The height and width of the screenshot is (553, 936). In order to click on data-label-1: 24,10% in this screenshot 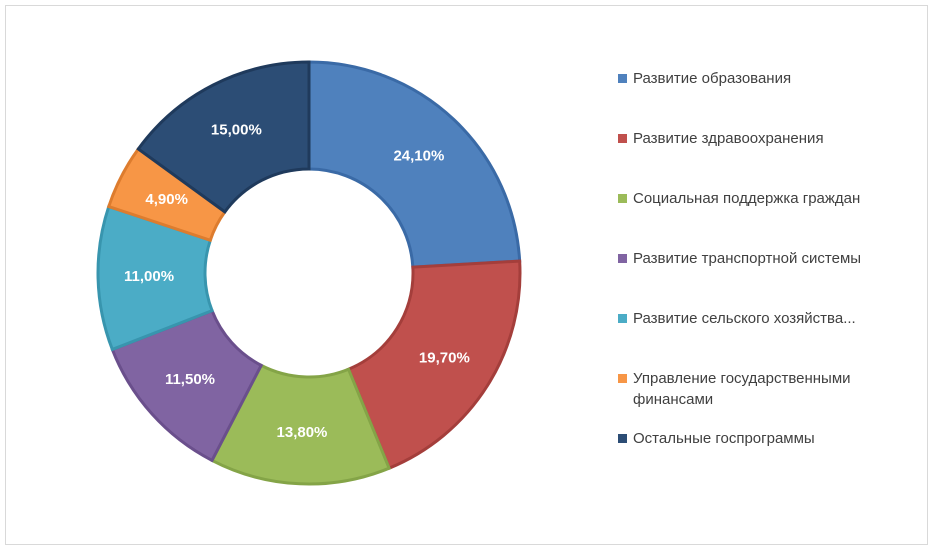, I will do `click(418, 156)`.